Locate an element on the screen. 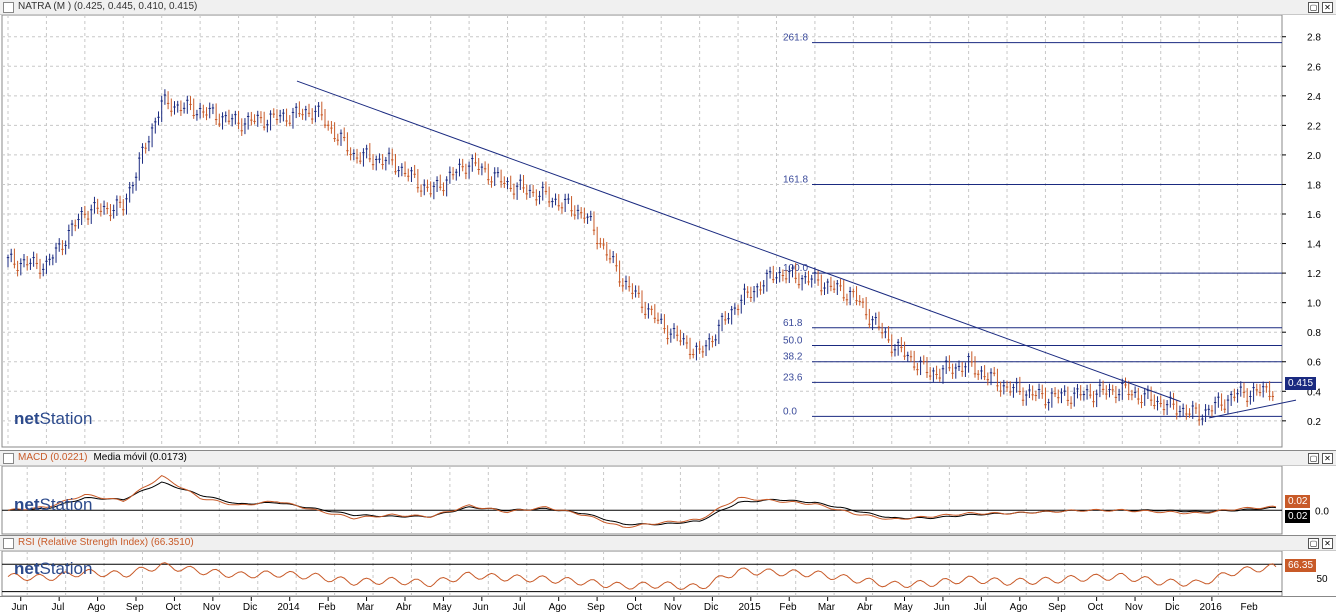 Image resolution: width=1336 pixels, height=615 pixels. rsi-pane-title: RSI (Relative Strength Index) (66.3510) is located at coordinates (106, 542).